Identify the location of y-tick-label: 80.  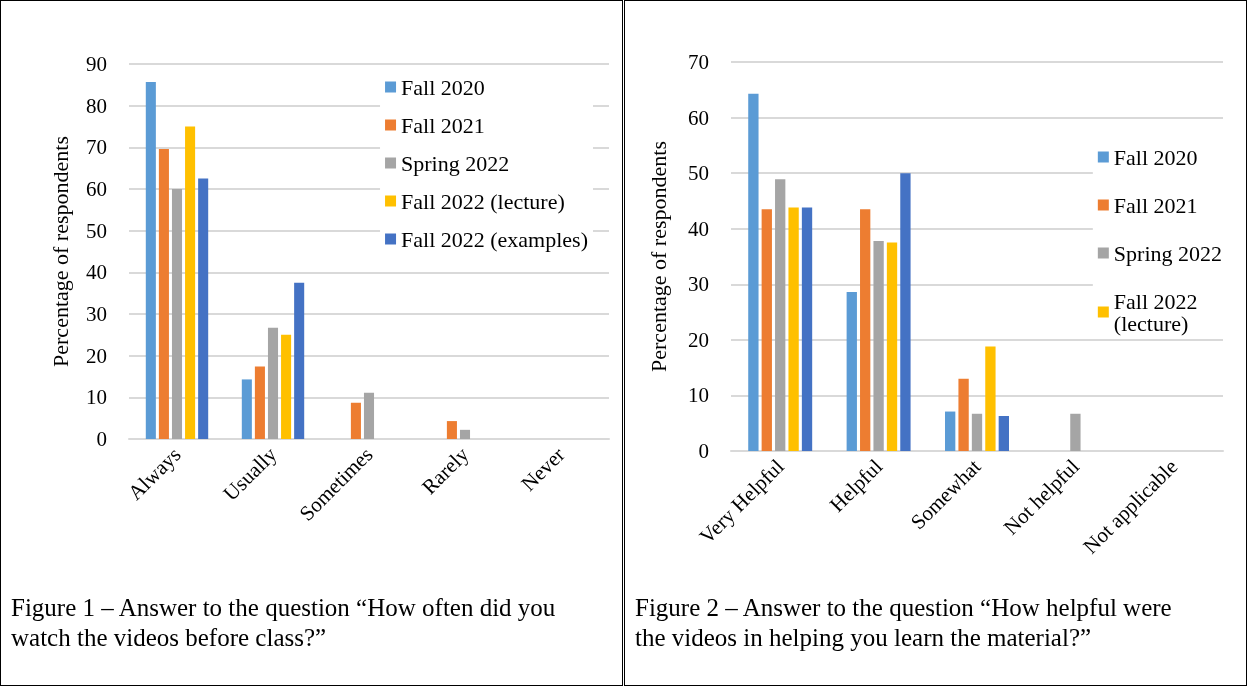
(96, 105).